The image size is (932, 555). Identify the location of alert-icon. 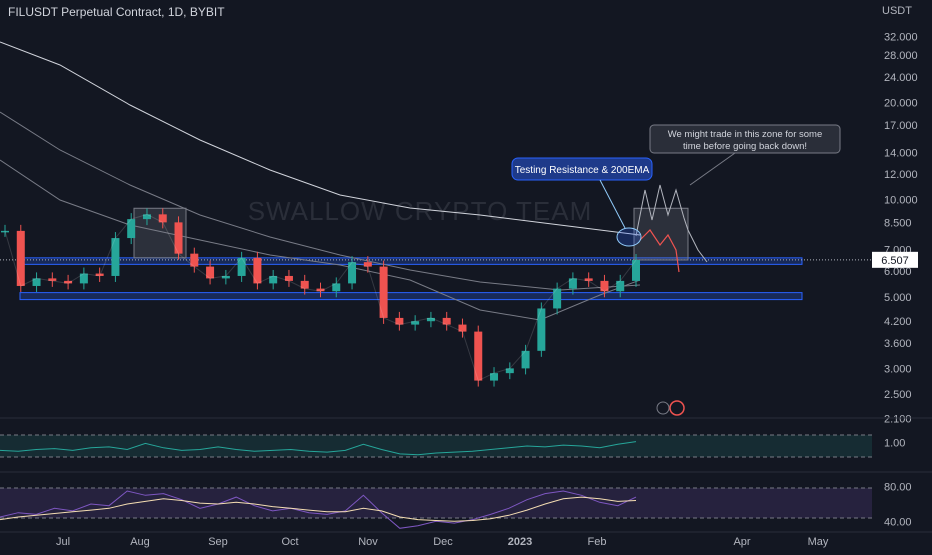
(677, 408).